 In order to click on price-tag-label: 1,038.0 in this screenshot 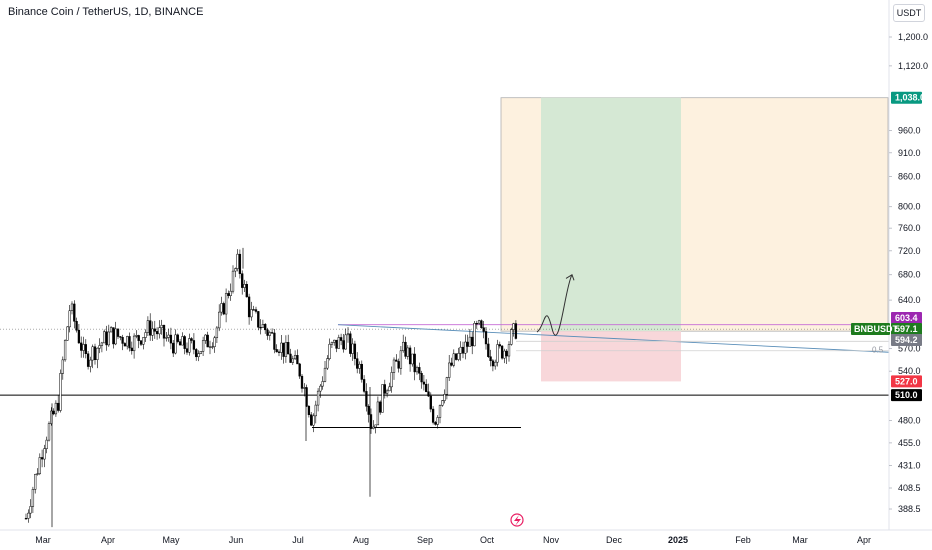, I will do `click(910, 98)`.